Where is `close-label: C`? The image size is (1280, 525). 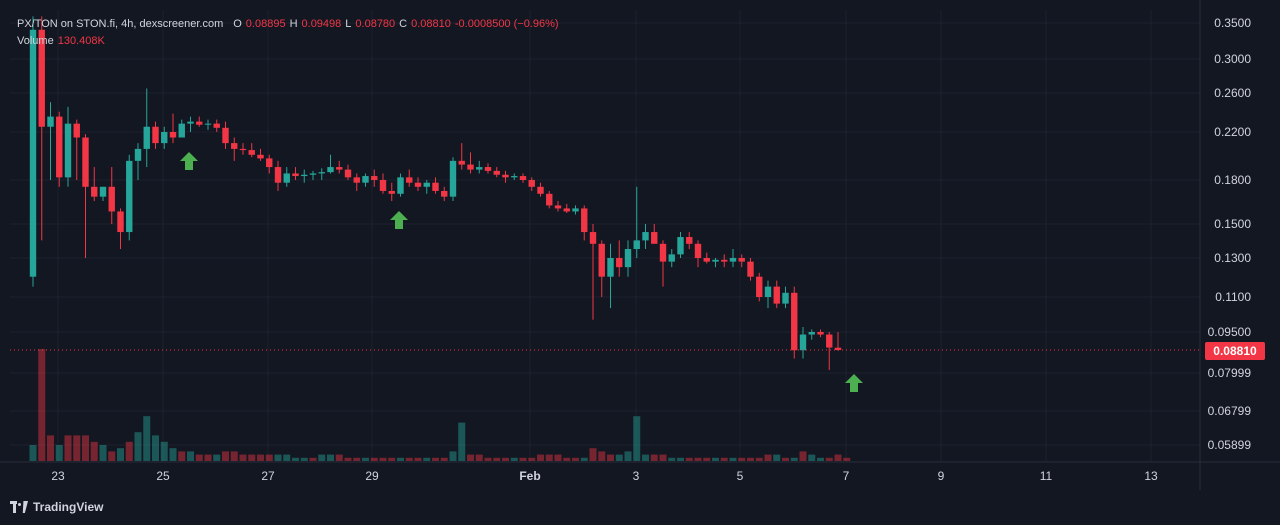 close-label: C is located at coordinates (403, 24).